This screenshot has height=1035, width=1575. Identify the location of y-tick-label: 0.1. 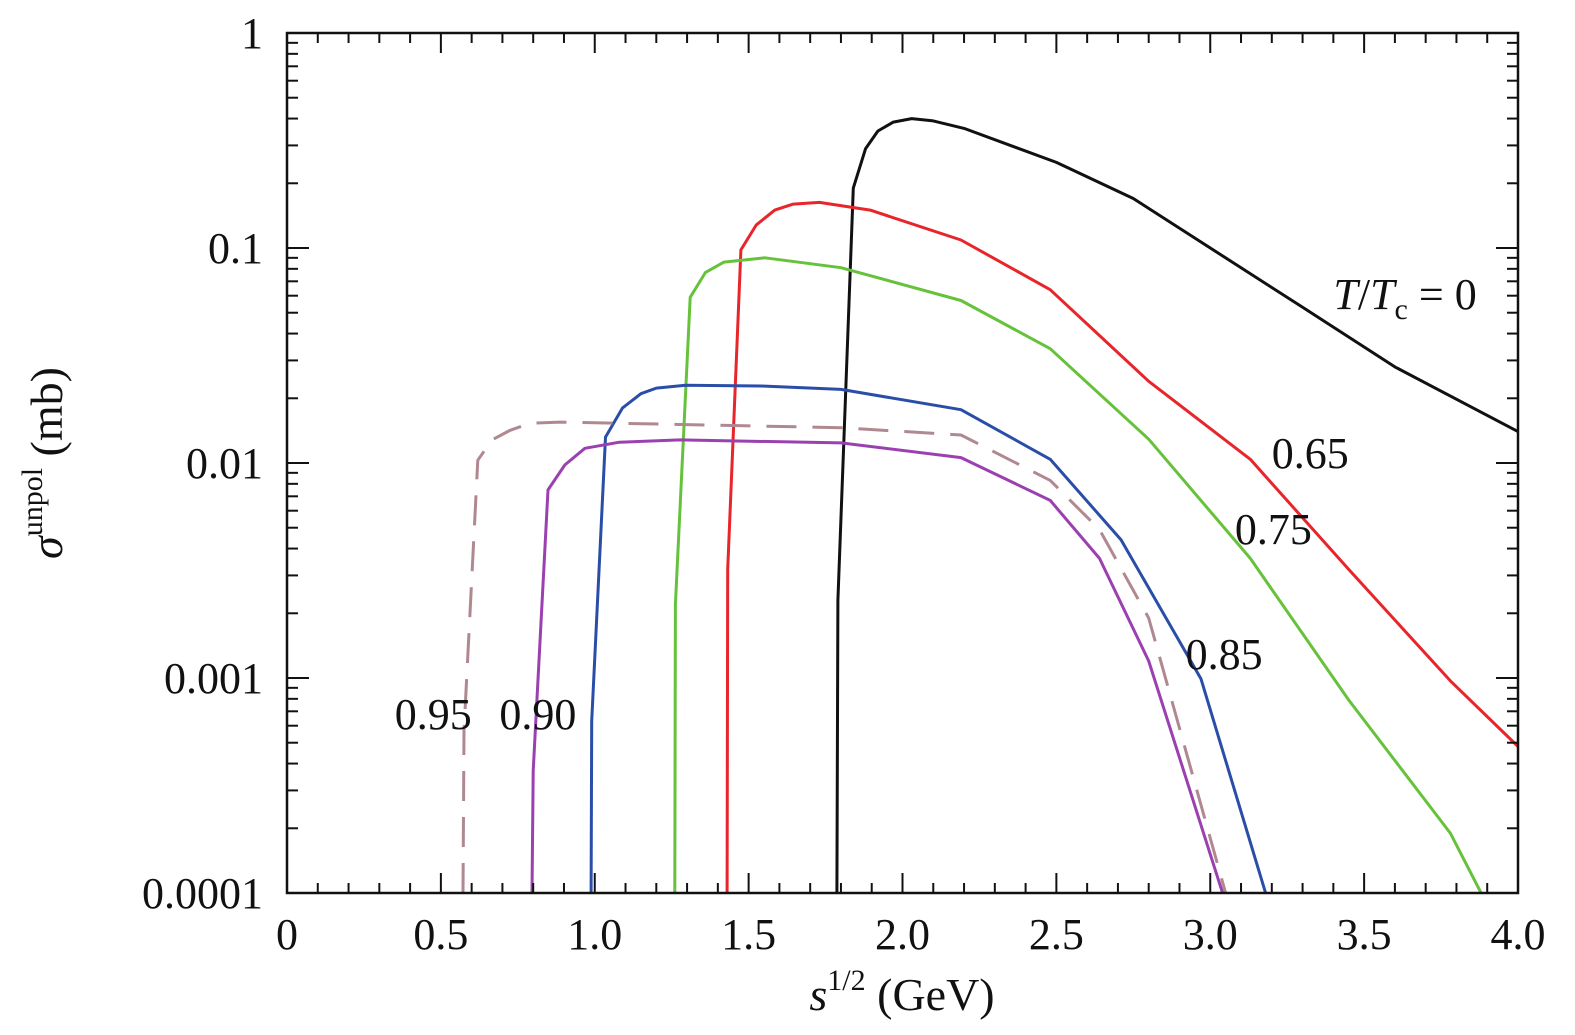
(235, 248).